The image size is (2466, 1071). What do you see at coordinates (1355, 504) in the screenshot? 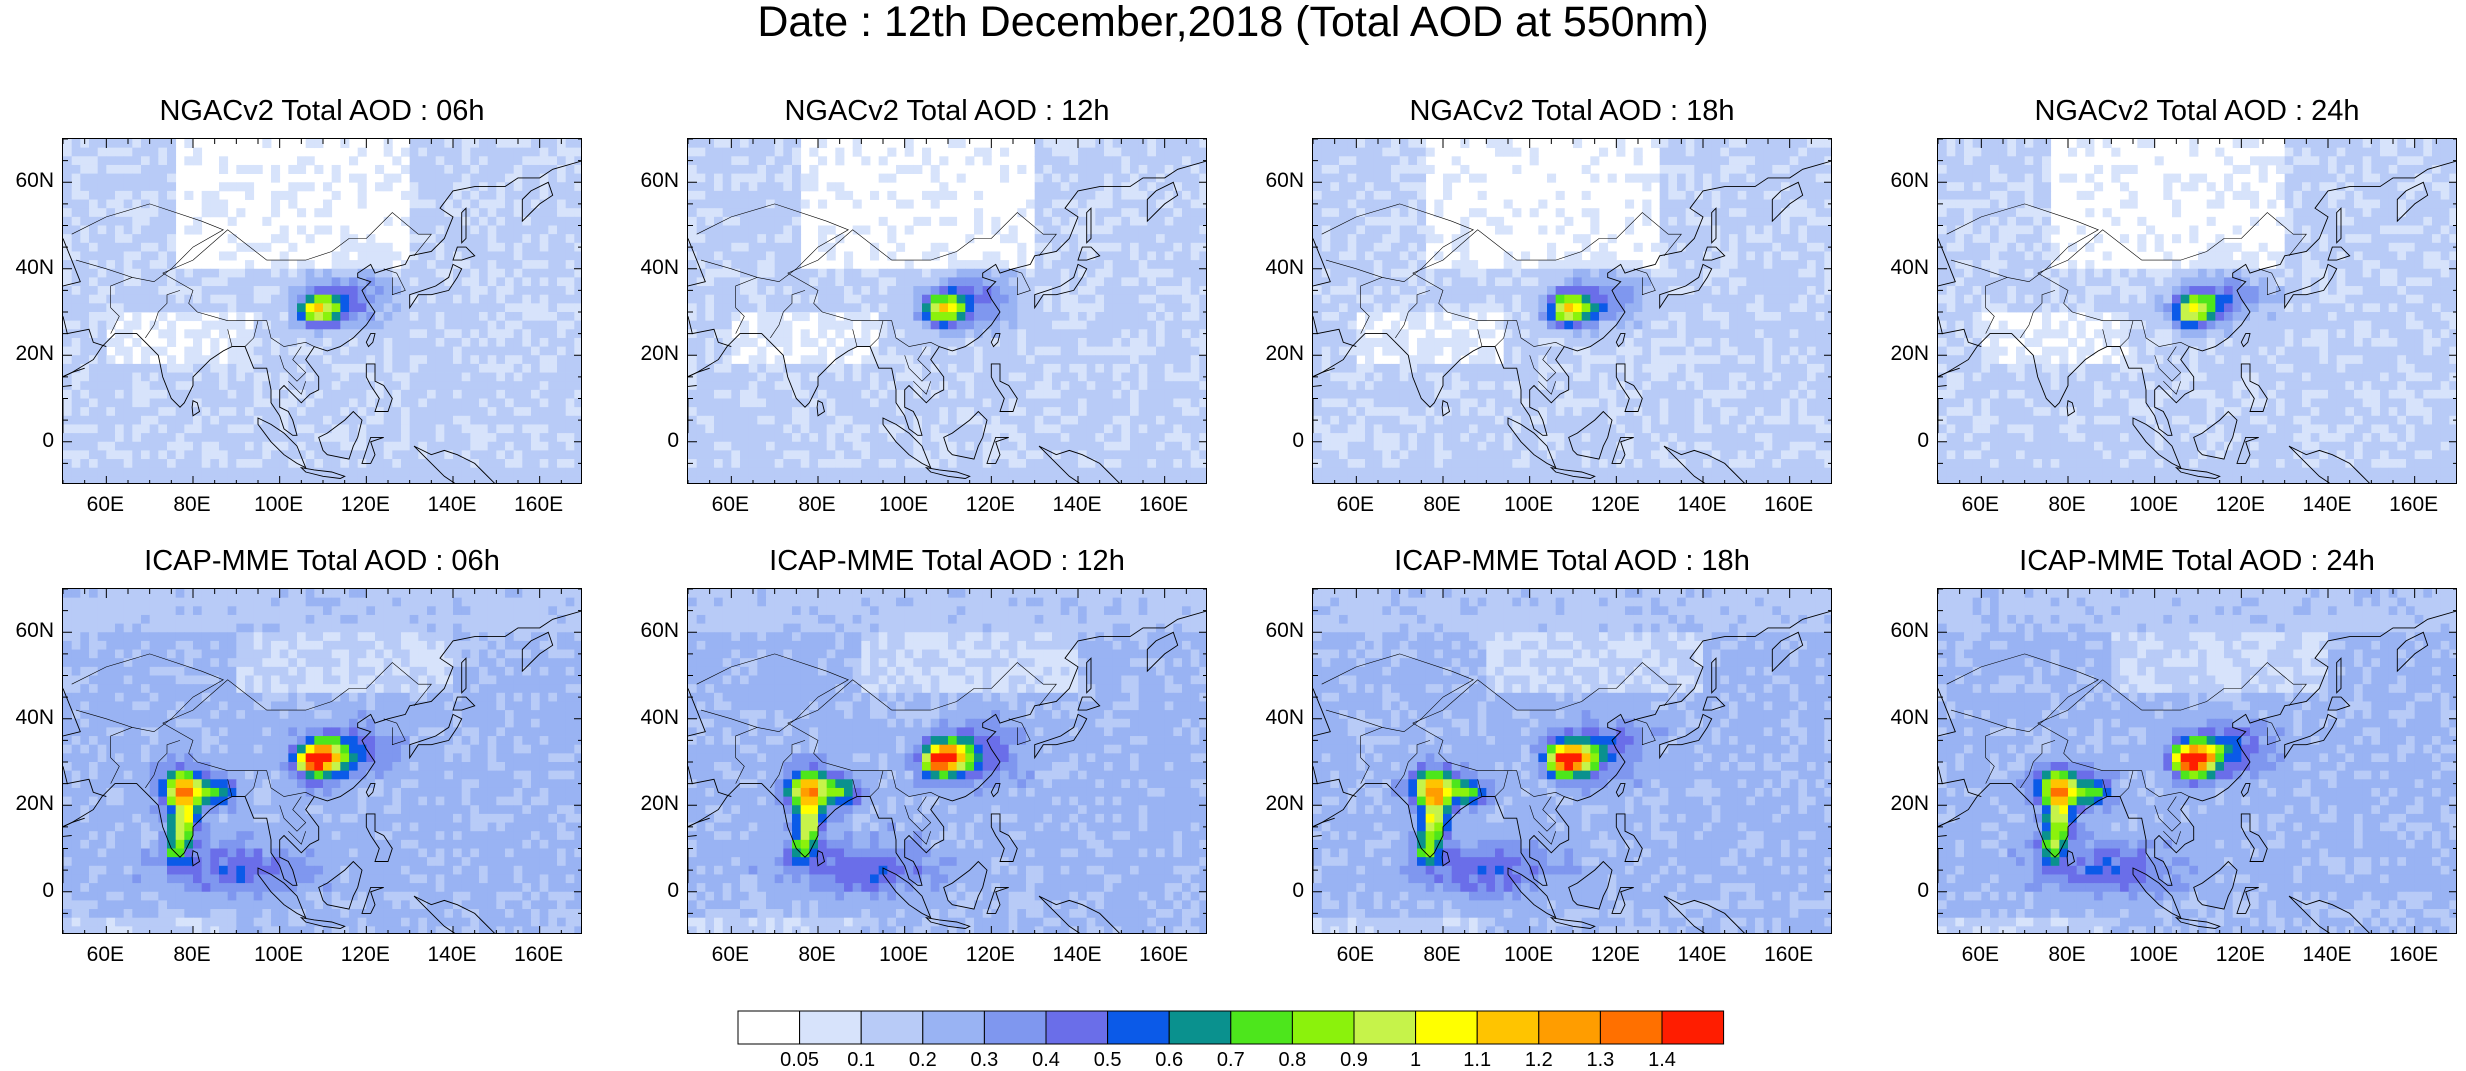
I see `panel-ngacv2-18h-lon-label: 60E` at bounding box center [1355, 504].